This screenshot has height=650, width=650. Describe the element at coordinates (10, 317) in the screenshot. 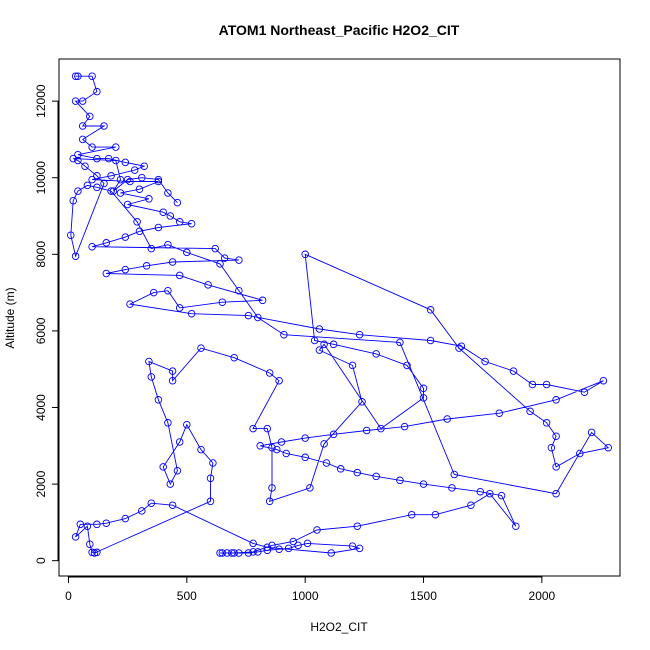

I see `y-axis-label: Altitude (m)` at that location.